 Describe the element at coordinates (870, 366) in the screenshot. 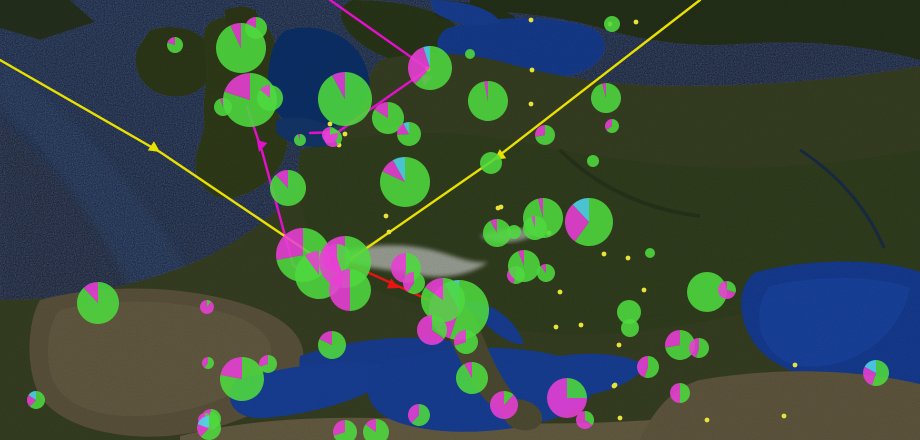

I see `pie-slice-cyan-share` at that location.